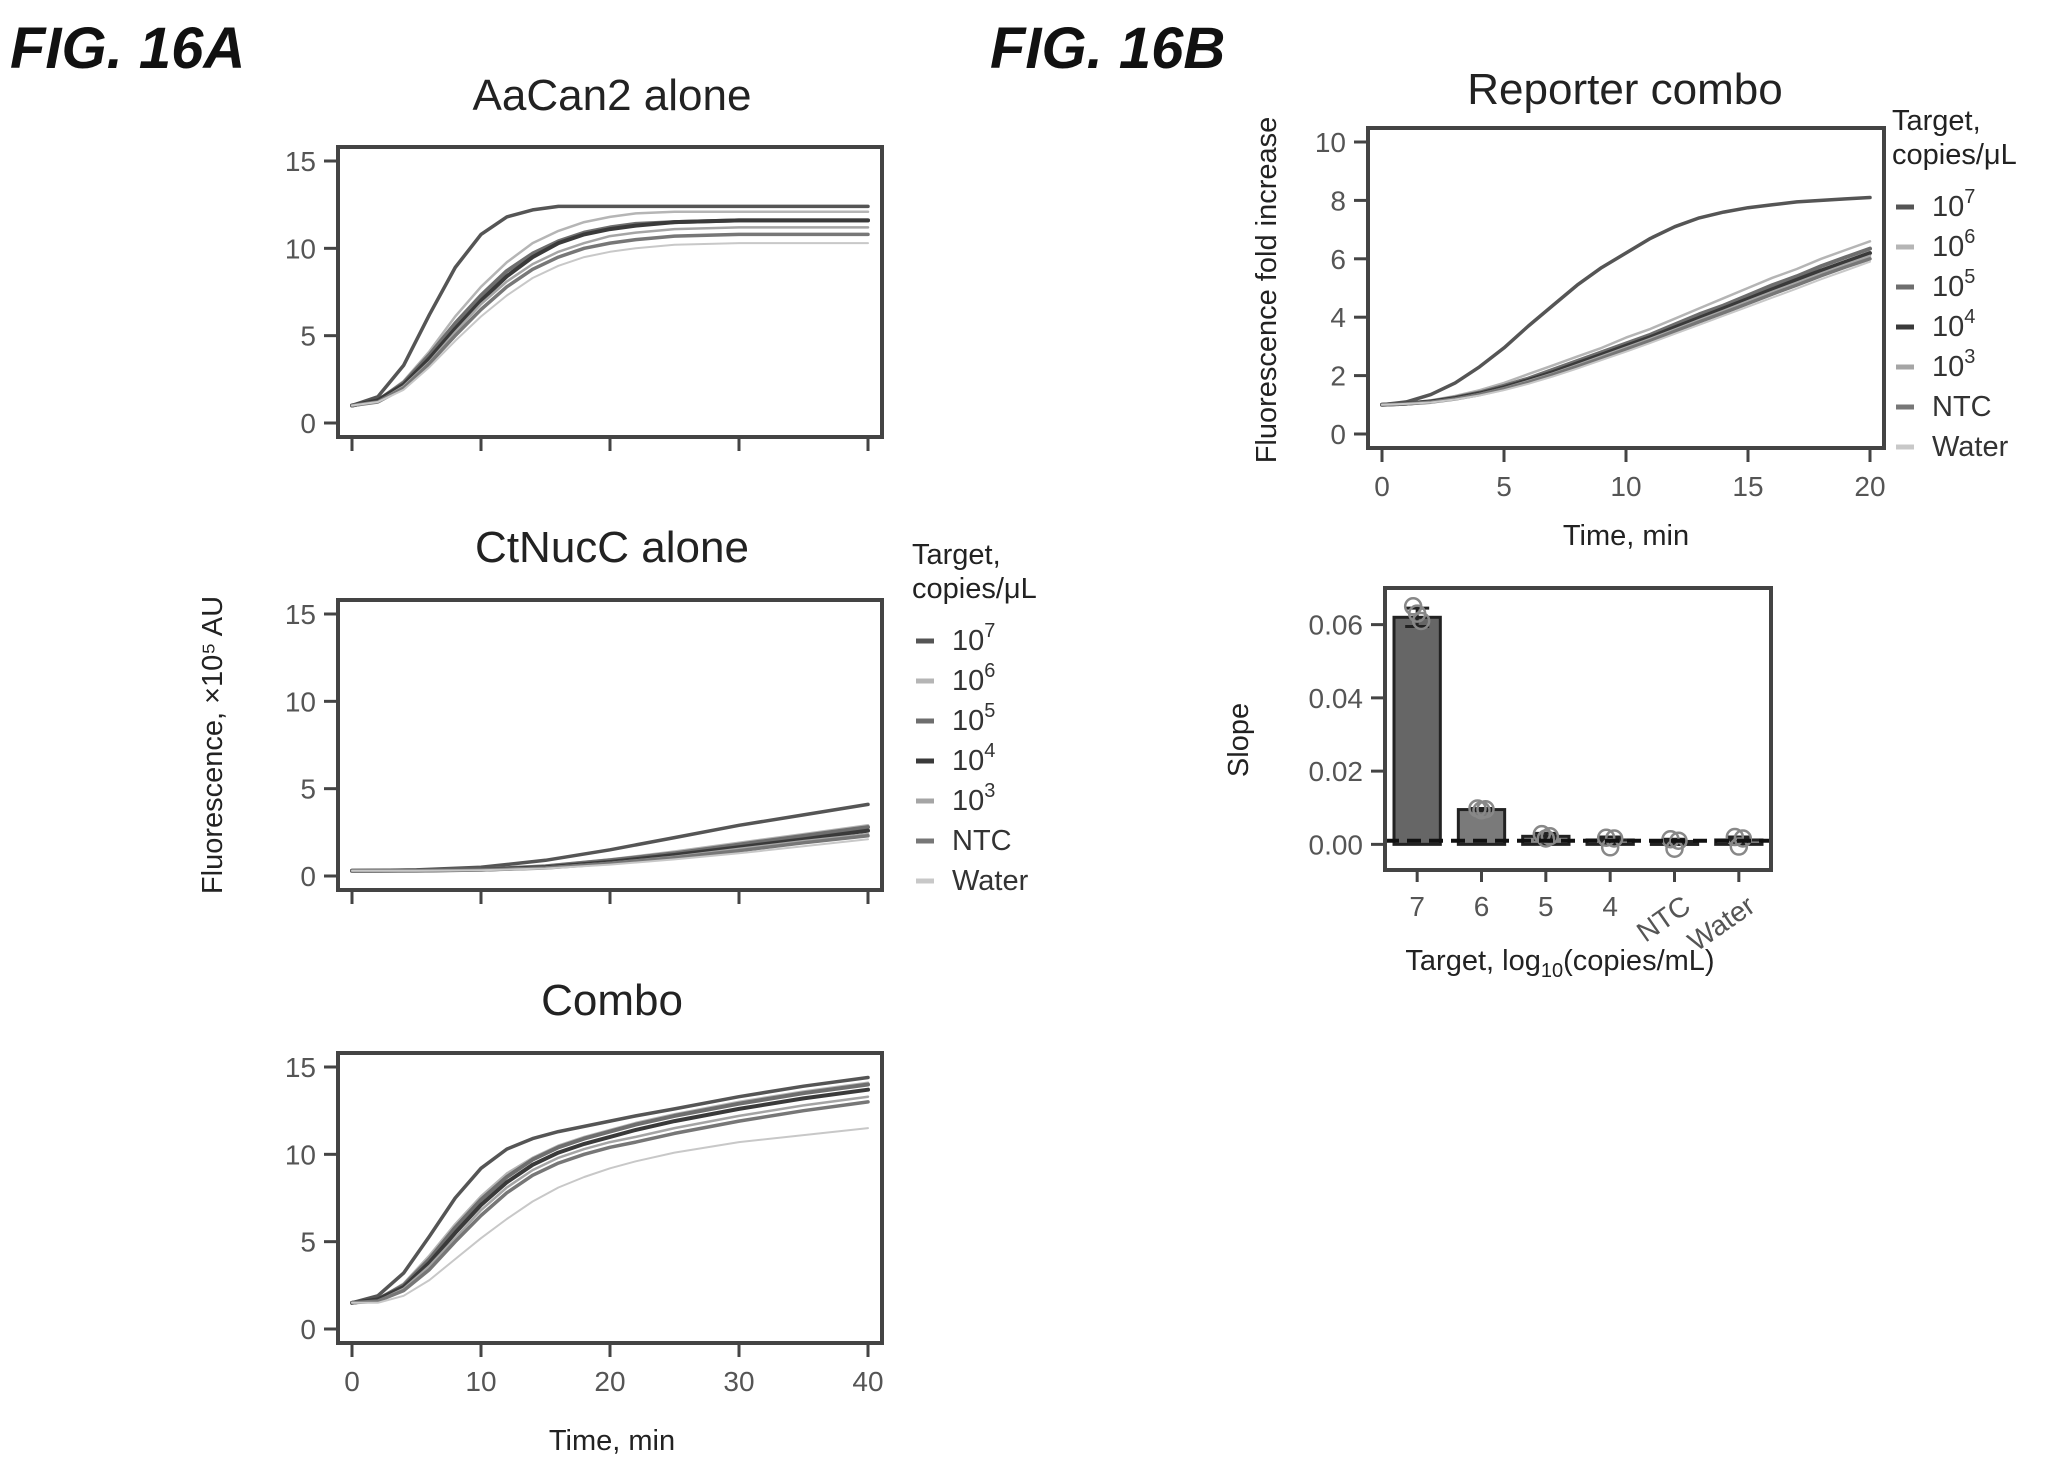 This screenshot has width=2071, height=1471. I want to click on ylabel-slope: Slope, so click(1239, 740).